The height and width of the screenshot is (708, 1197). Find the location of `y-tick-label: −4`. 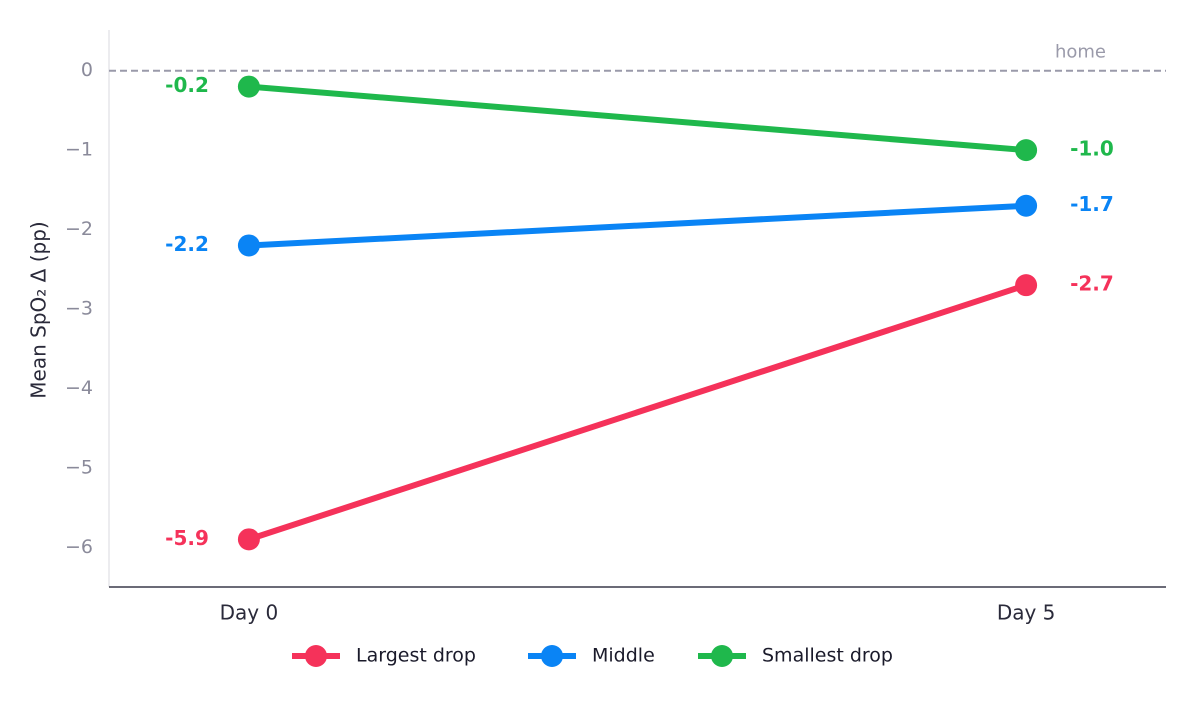

y-tick-label: −4 is located at coordinates (79, 388).